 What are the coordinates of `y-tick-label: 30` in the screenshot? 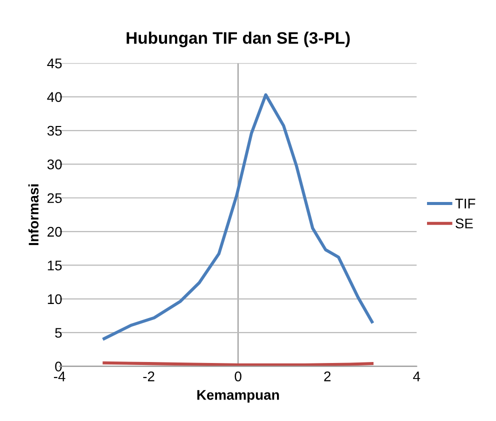 It's located at (54, 165).